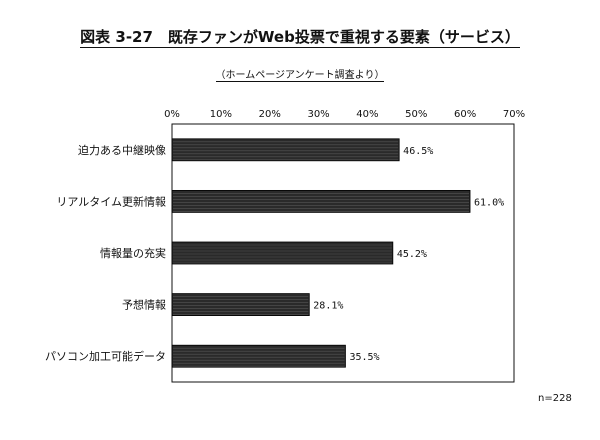  I want to click on x-tick-label: 0%, so click(172, 114).